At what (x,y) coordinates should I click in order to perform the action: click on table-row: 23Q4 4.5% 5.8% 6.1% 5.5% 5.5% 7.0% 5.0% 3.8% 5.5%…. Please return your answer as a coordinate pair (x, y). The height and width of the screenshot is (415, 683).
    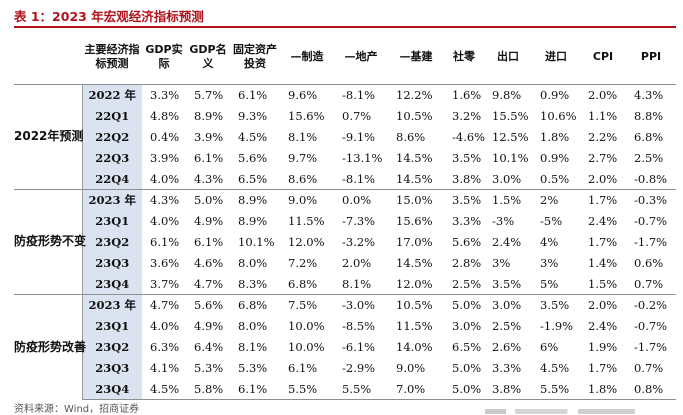
    Looking at the image, I should click on (345, 389).